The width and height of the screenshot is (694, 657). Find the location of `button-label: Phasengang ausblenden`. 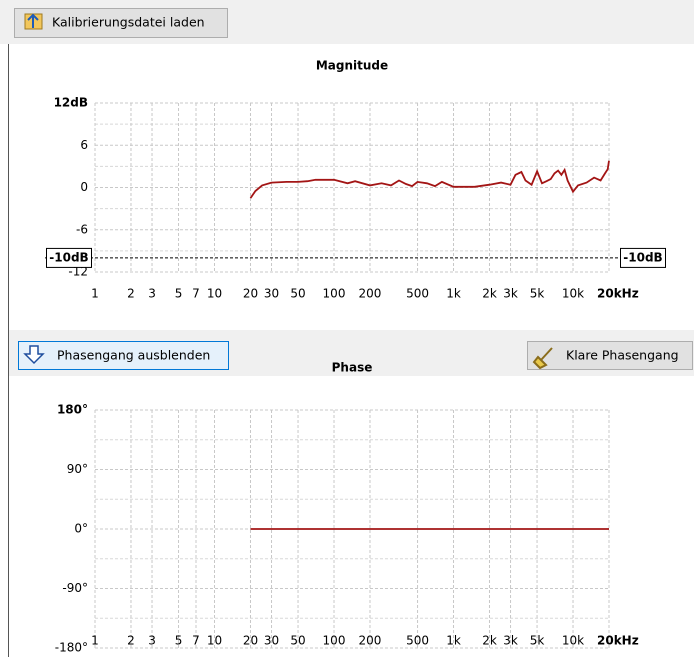

button-label: Phasengang ausblenden is located at coordinates (133, 355).